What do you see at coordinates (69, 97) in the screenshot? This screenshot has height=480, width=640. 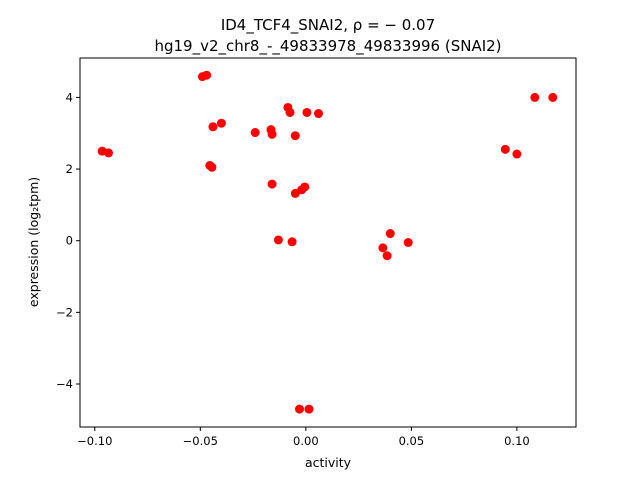 I see `y-tick-label: 4` at bounding box center [69, 97].